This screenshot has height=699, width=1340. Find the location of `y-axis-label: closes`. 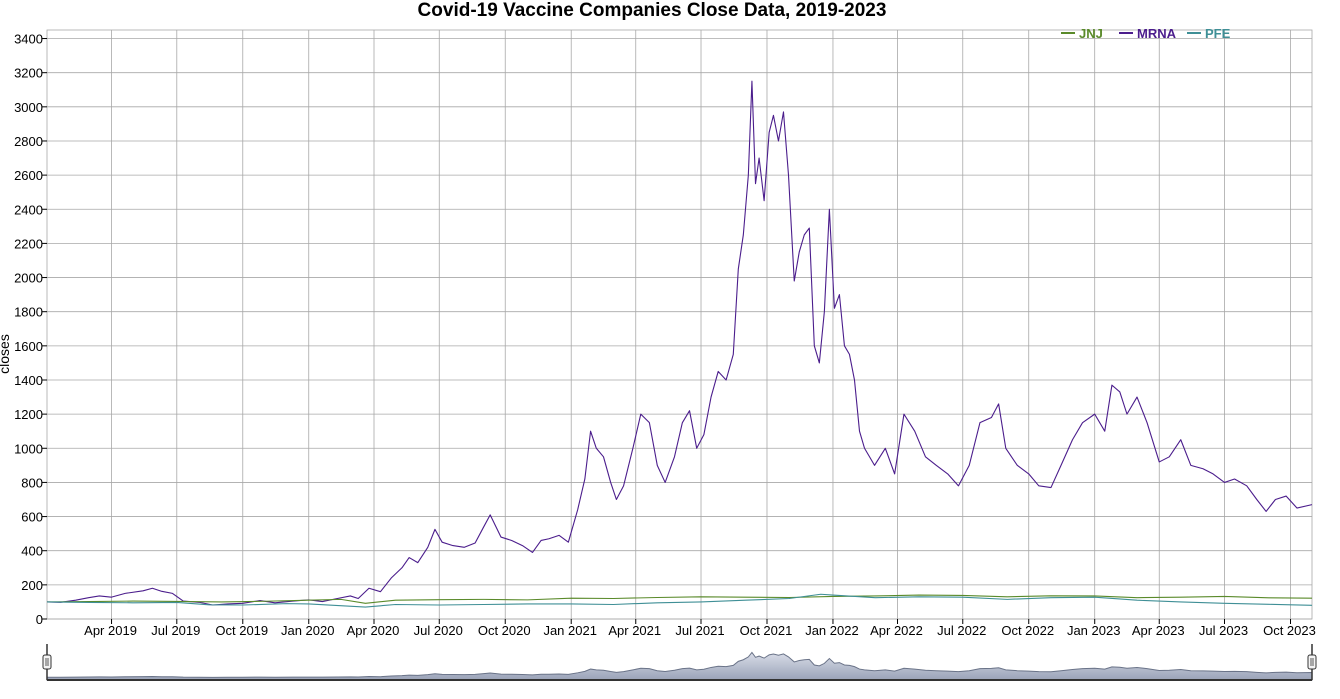

y-axis-label: closes is located at coordinates (6, 354).